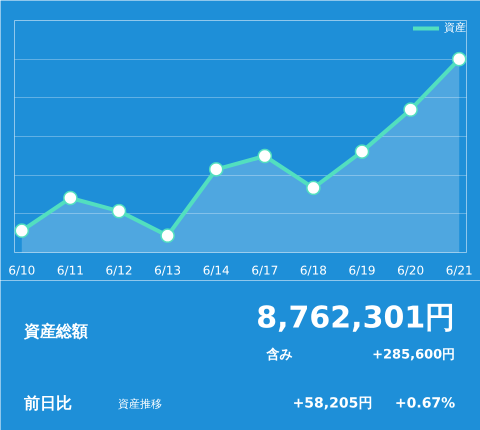  Describe the element at coordinates (119, 271) in the screenshot. I see `x-tick-label: 6/12` at that location.